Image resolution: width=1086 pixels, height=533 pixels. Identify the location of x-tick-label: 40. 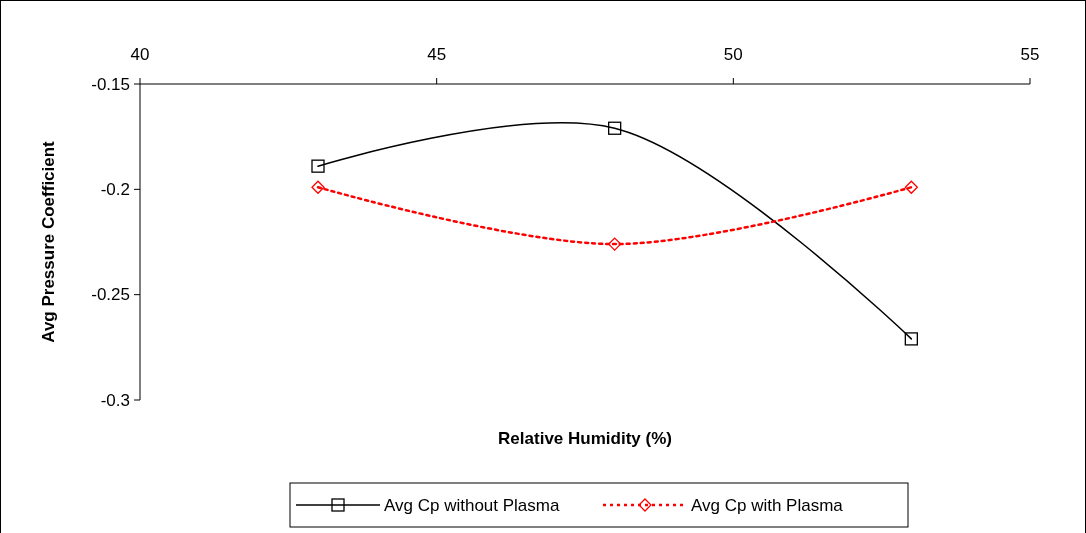
(140, 54).